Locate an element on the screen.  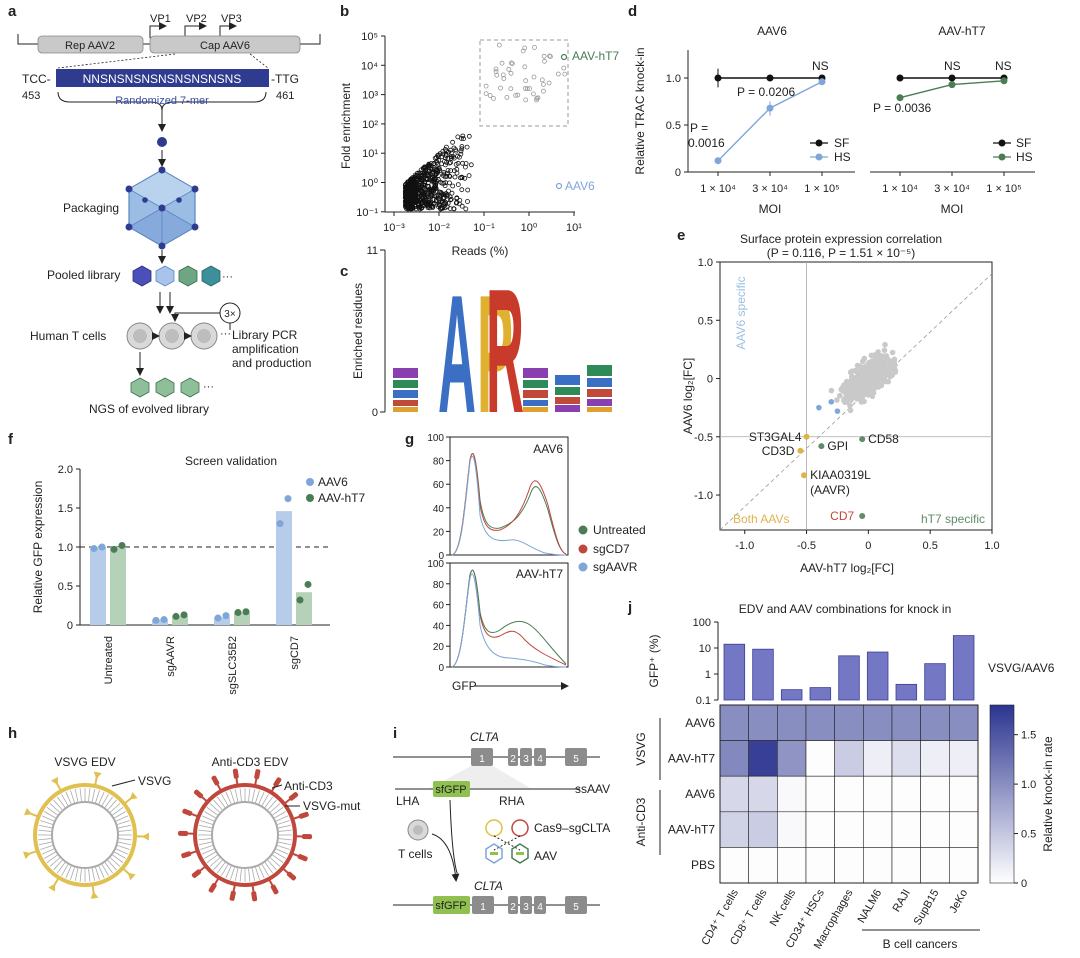
b-xtick-label: 10⁻¹ is located at coordinates (484, 228).